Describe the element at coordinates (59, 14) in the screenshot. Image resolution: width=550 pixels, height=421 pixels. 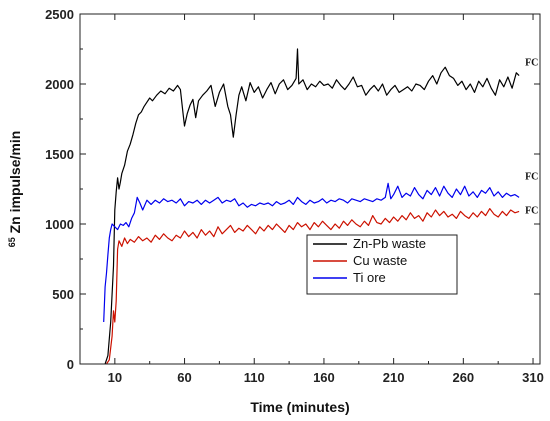
I see `y-tick-label: 2500` at that location.